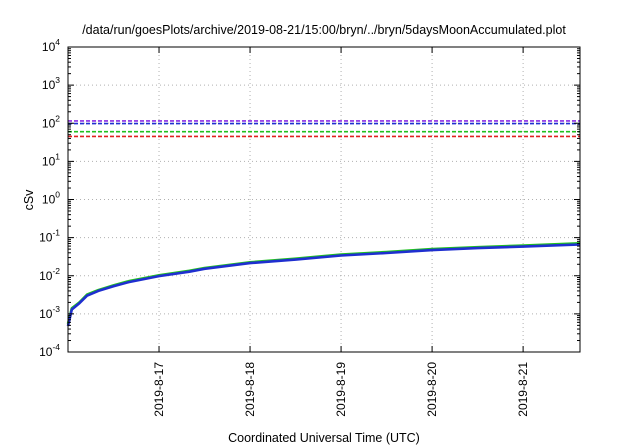 This screenshot has width=640, height=448. What do you see at coordinates (49, 274) in the screenshot?
I see `y-tick-label: 10⁻²` at bounding box center [49, 274].